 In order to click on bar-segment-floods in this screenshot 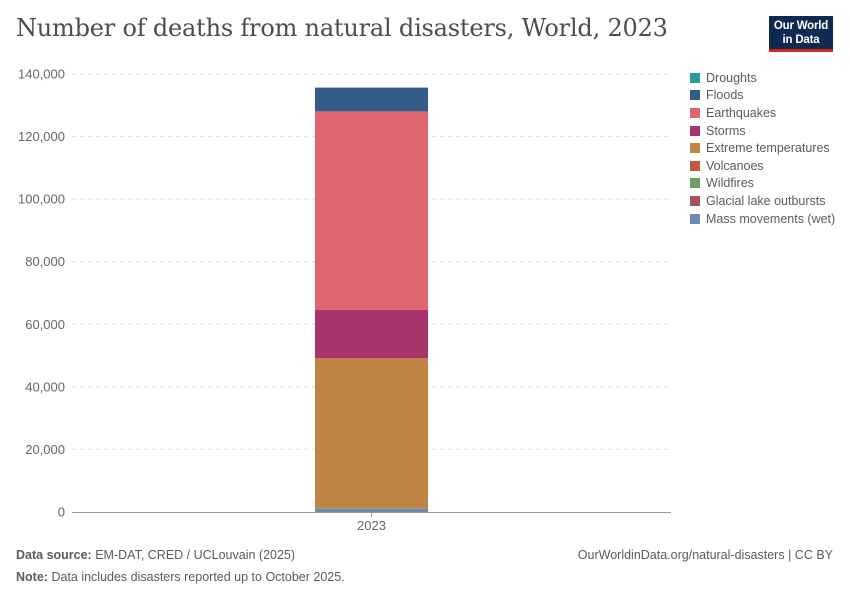, I will do `click(371, 99)`.